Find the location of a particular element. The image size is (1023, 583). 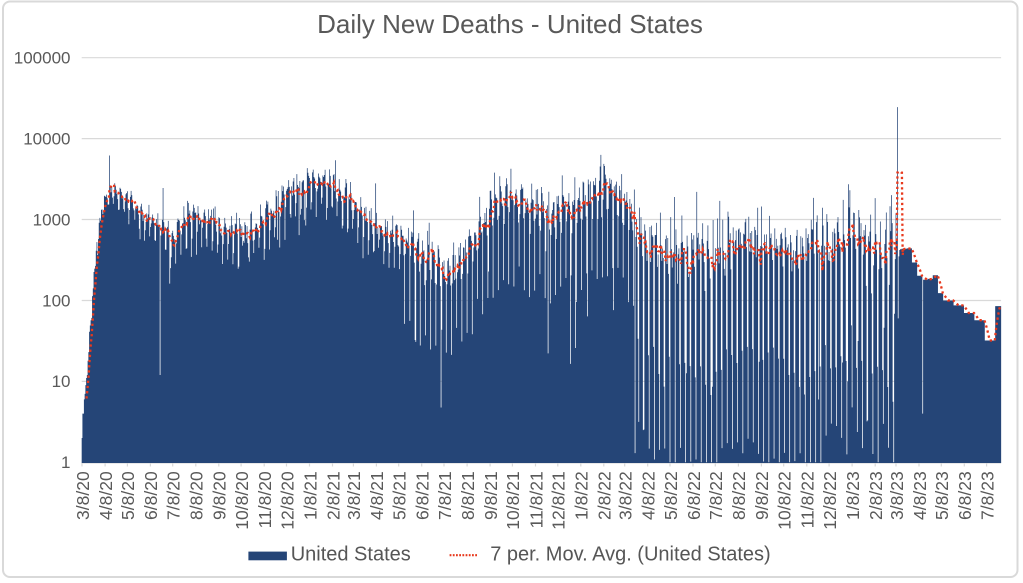

svg-text: 10000 is located at coordinates (46, 138).